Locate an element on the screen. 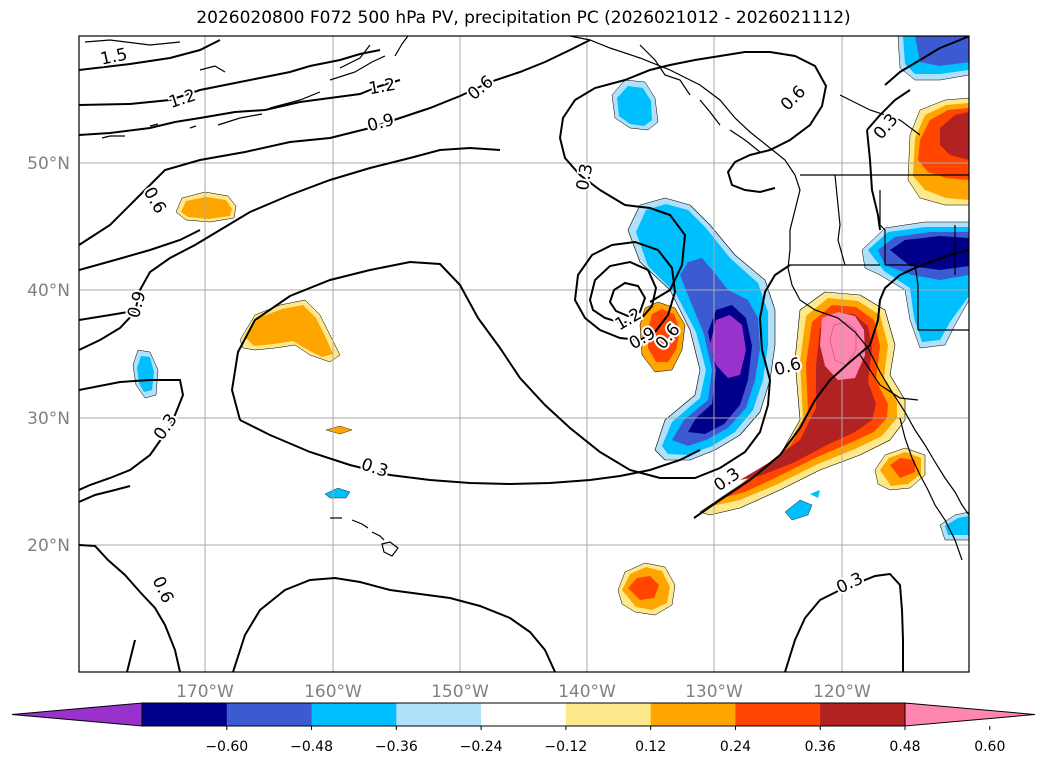 The image size is (1047, 765). longitude-labels: 170°W 160°W 150°W 140°W 130°W 120°W is located at coordinates (523, 692).